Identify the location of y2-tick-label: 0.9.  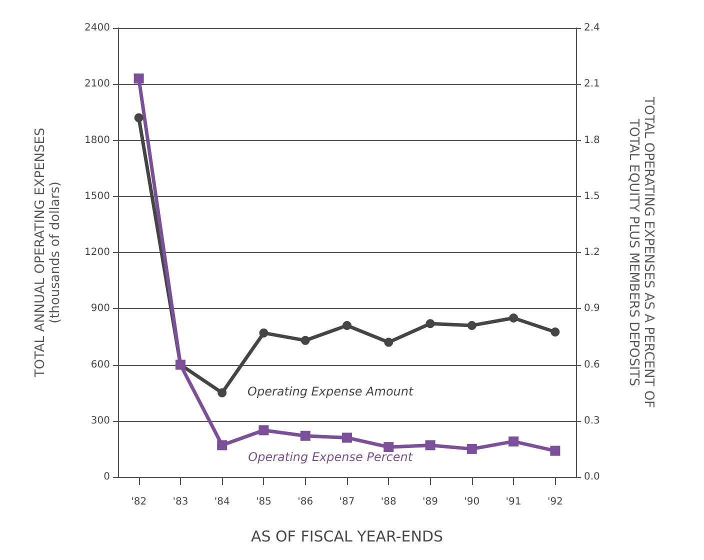
(592, 308).